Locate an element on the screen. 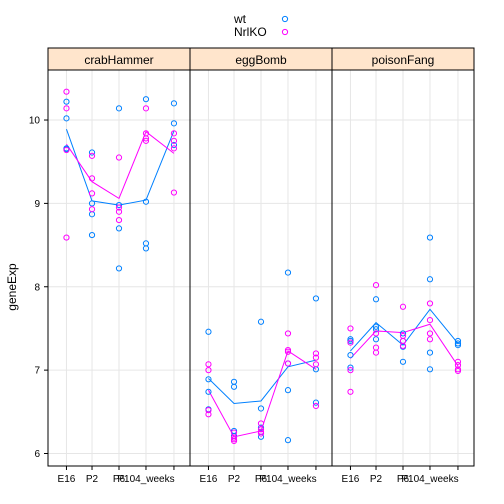  strip-label-crabHammer: crabHammer is located at coordinates (118, 60).